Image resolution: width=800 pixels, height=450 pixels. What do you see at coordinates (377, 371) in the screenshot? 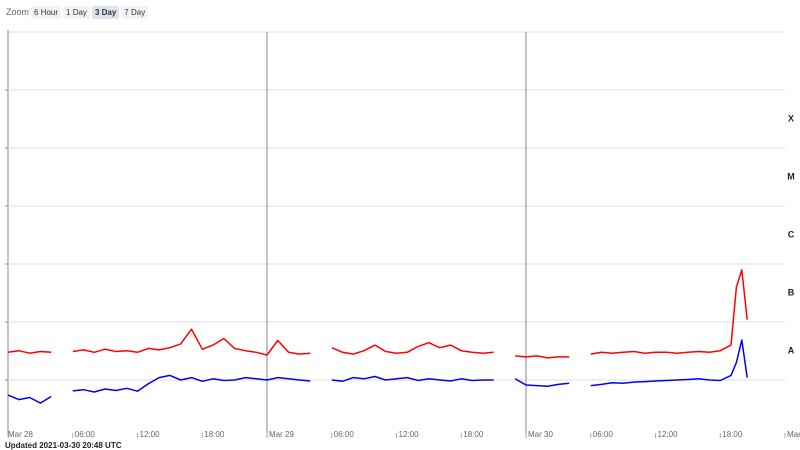
I see `flux-line` at bounding box center [377, 371].